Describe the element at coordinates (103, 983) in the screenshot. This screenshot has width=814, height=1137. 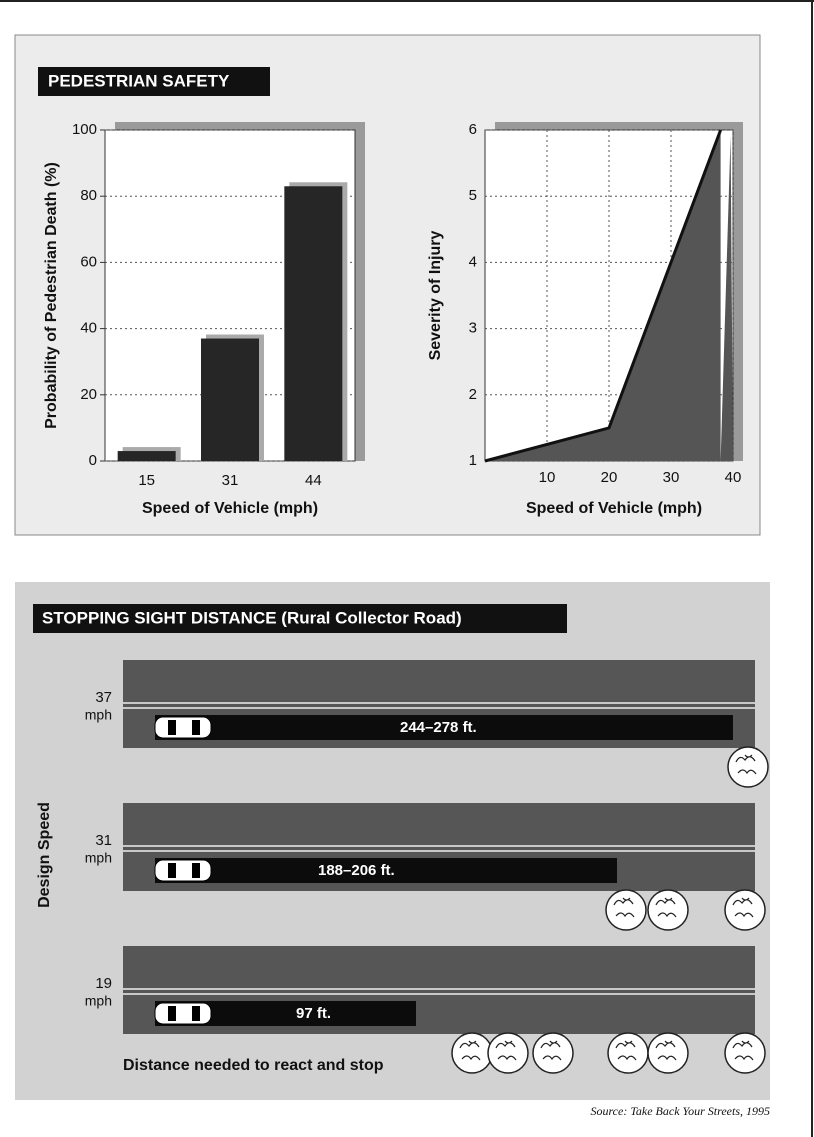
I see `speed-label: 19` at that location.